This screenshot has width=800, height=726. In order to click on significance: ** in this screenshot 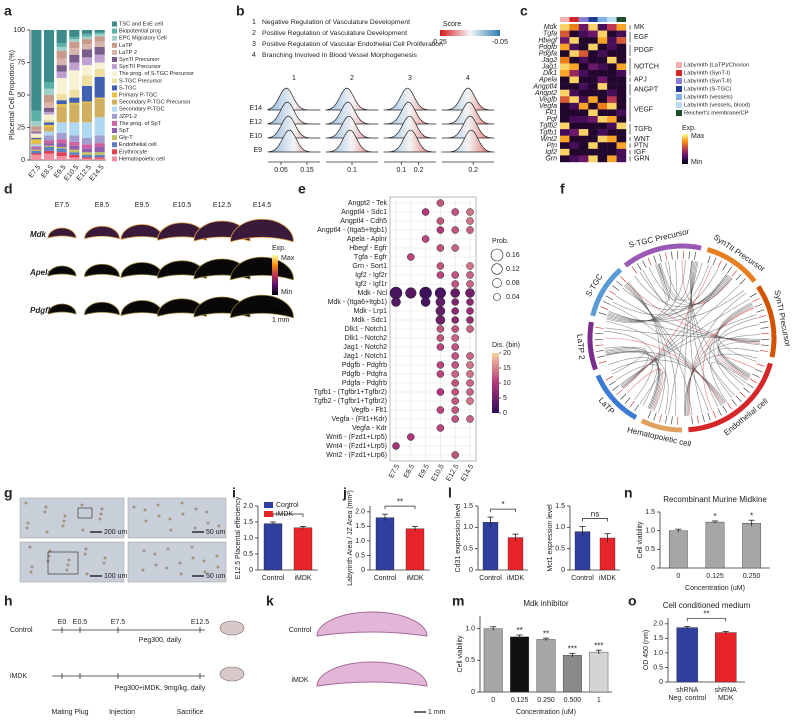, I will do `click(519, 630)`.